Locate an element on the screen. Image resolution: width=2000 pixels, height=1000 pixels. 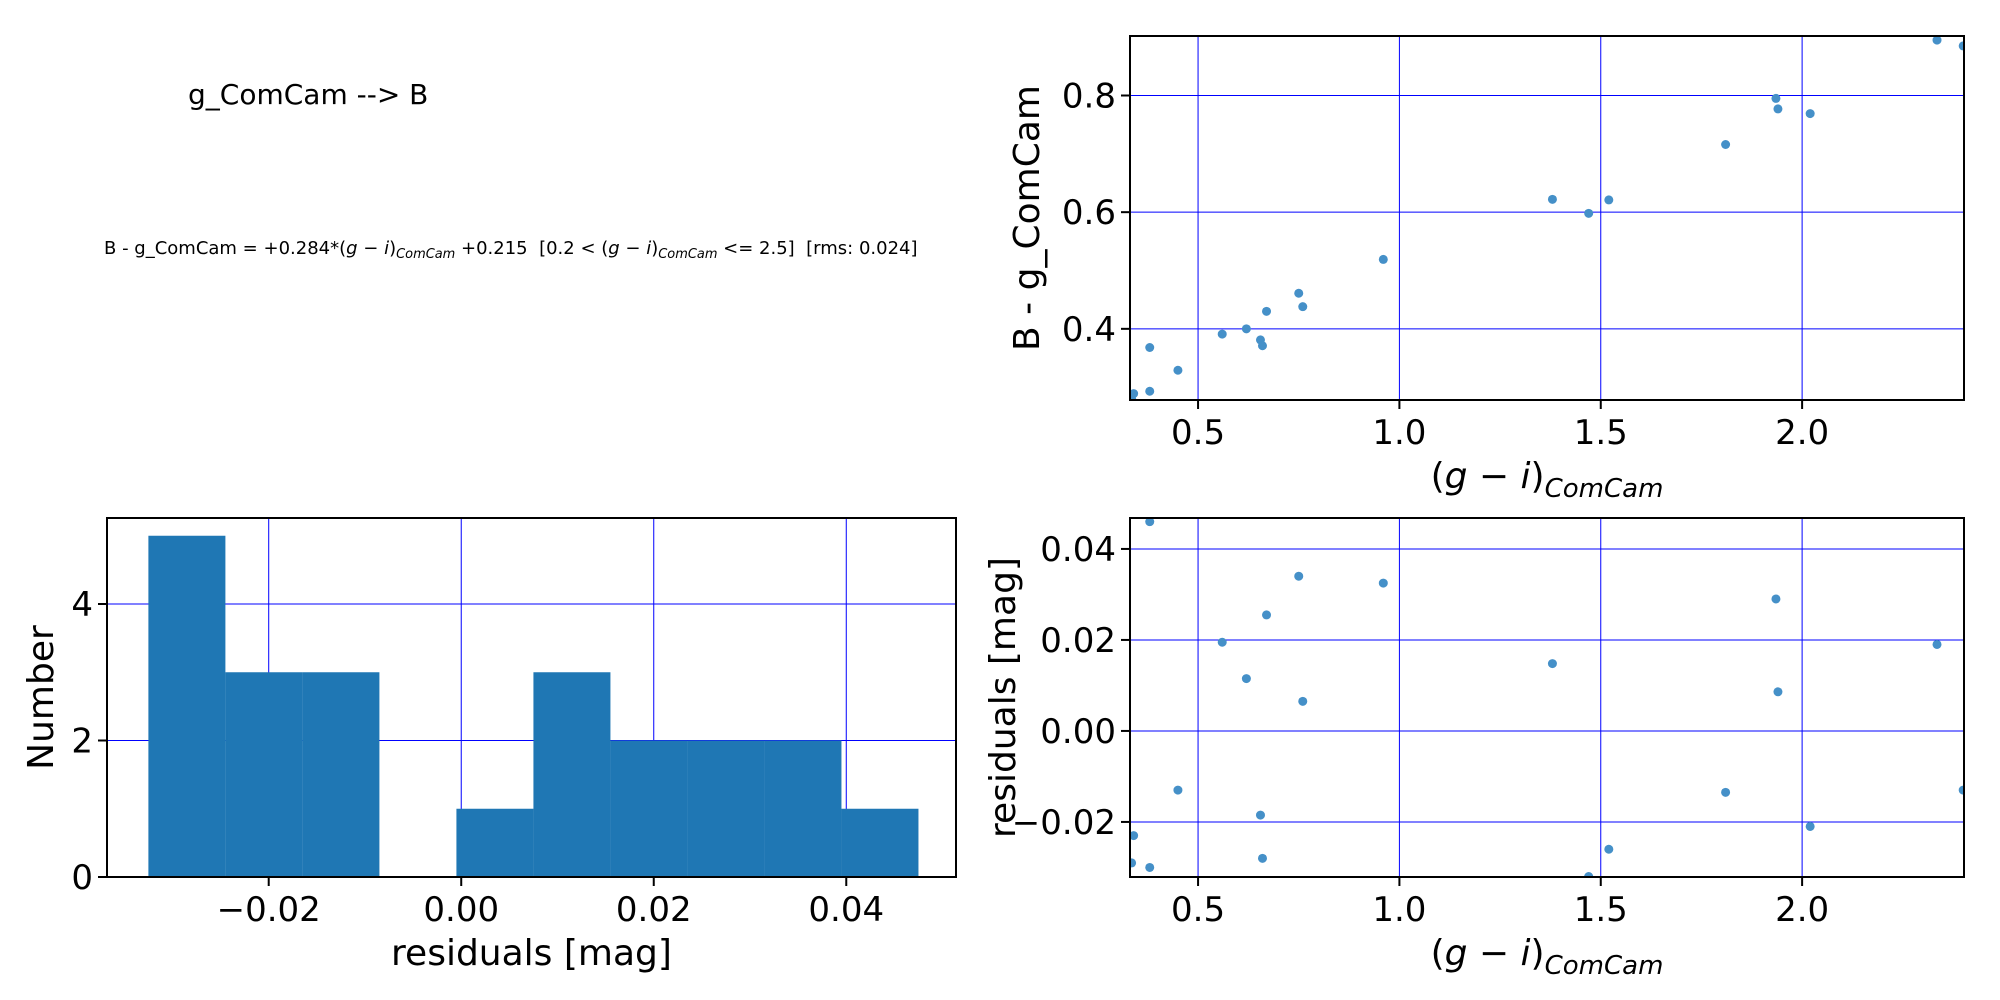
y-axis-label: Number is located at coordinates (41, 697).